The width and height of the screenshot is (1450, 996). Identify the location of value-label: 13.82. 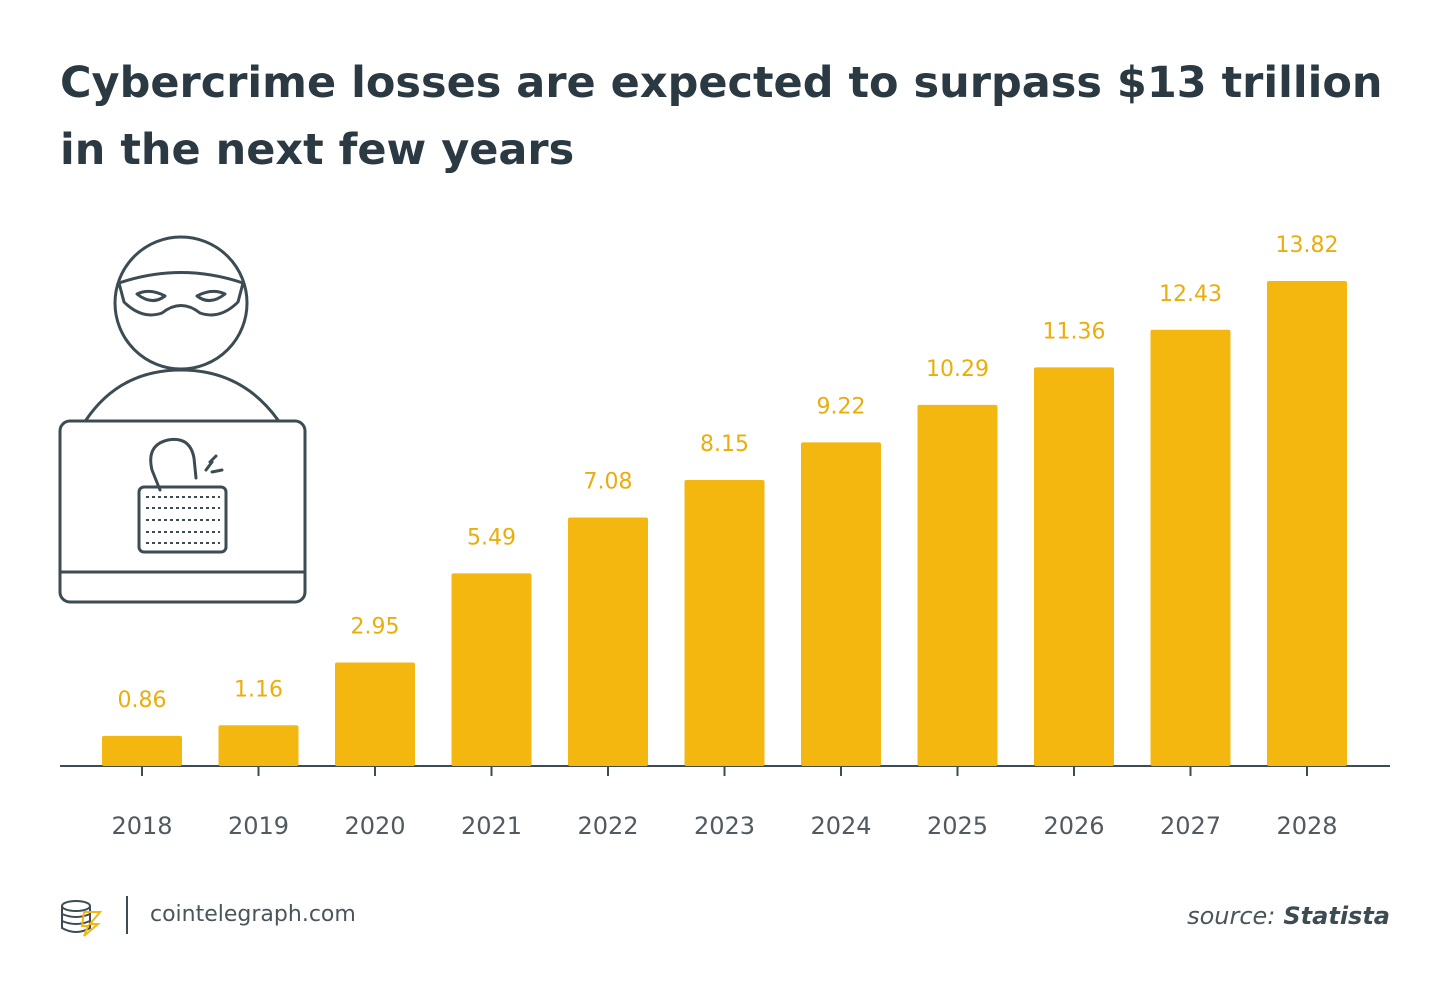
(1307, 245).